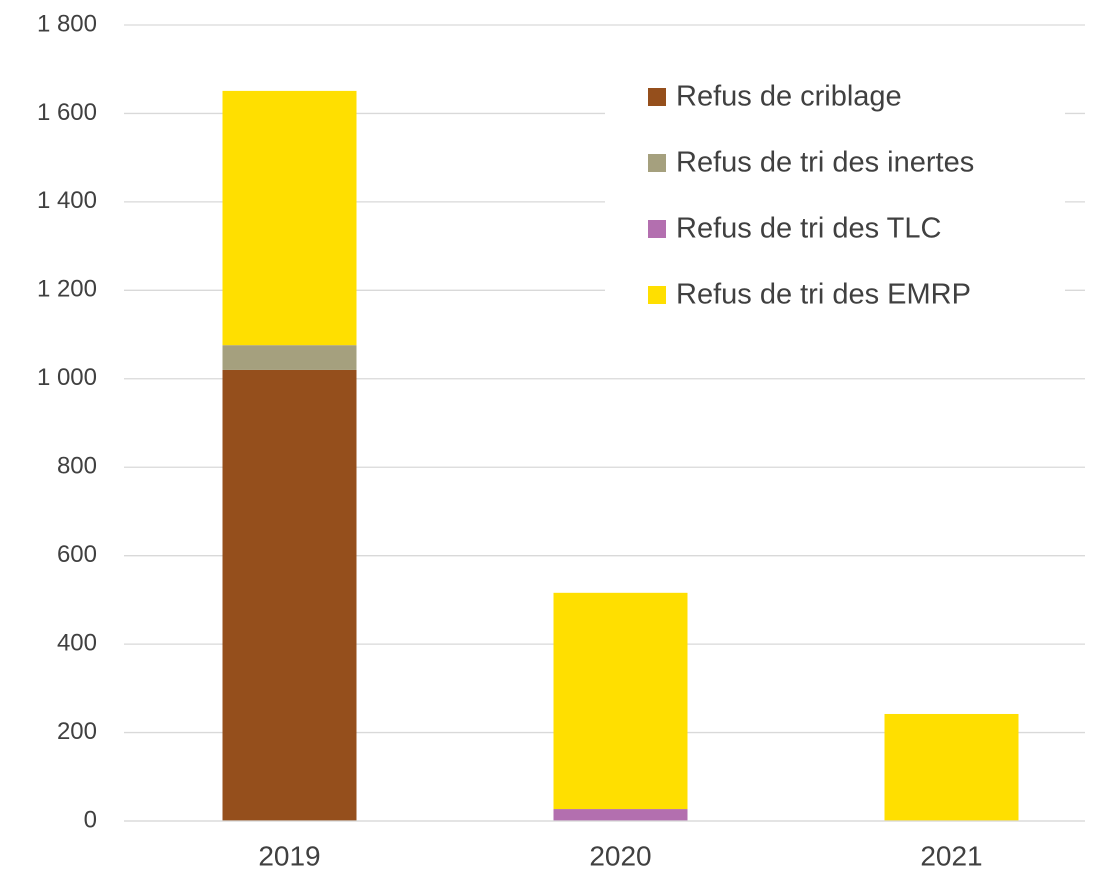 The image size is (1102, 885). I want to click on y-tick-label: 1 600, so click(67, 112).